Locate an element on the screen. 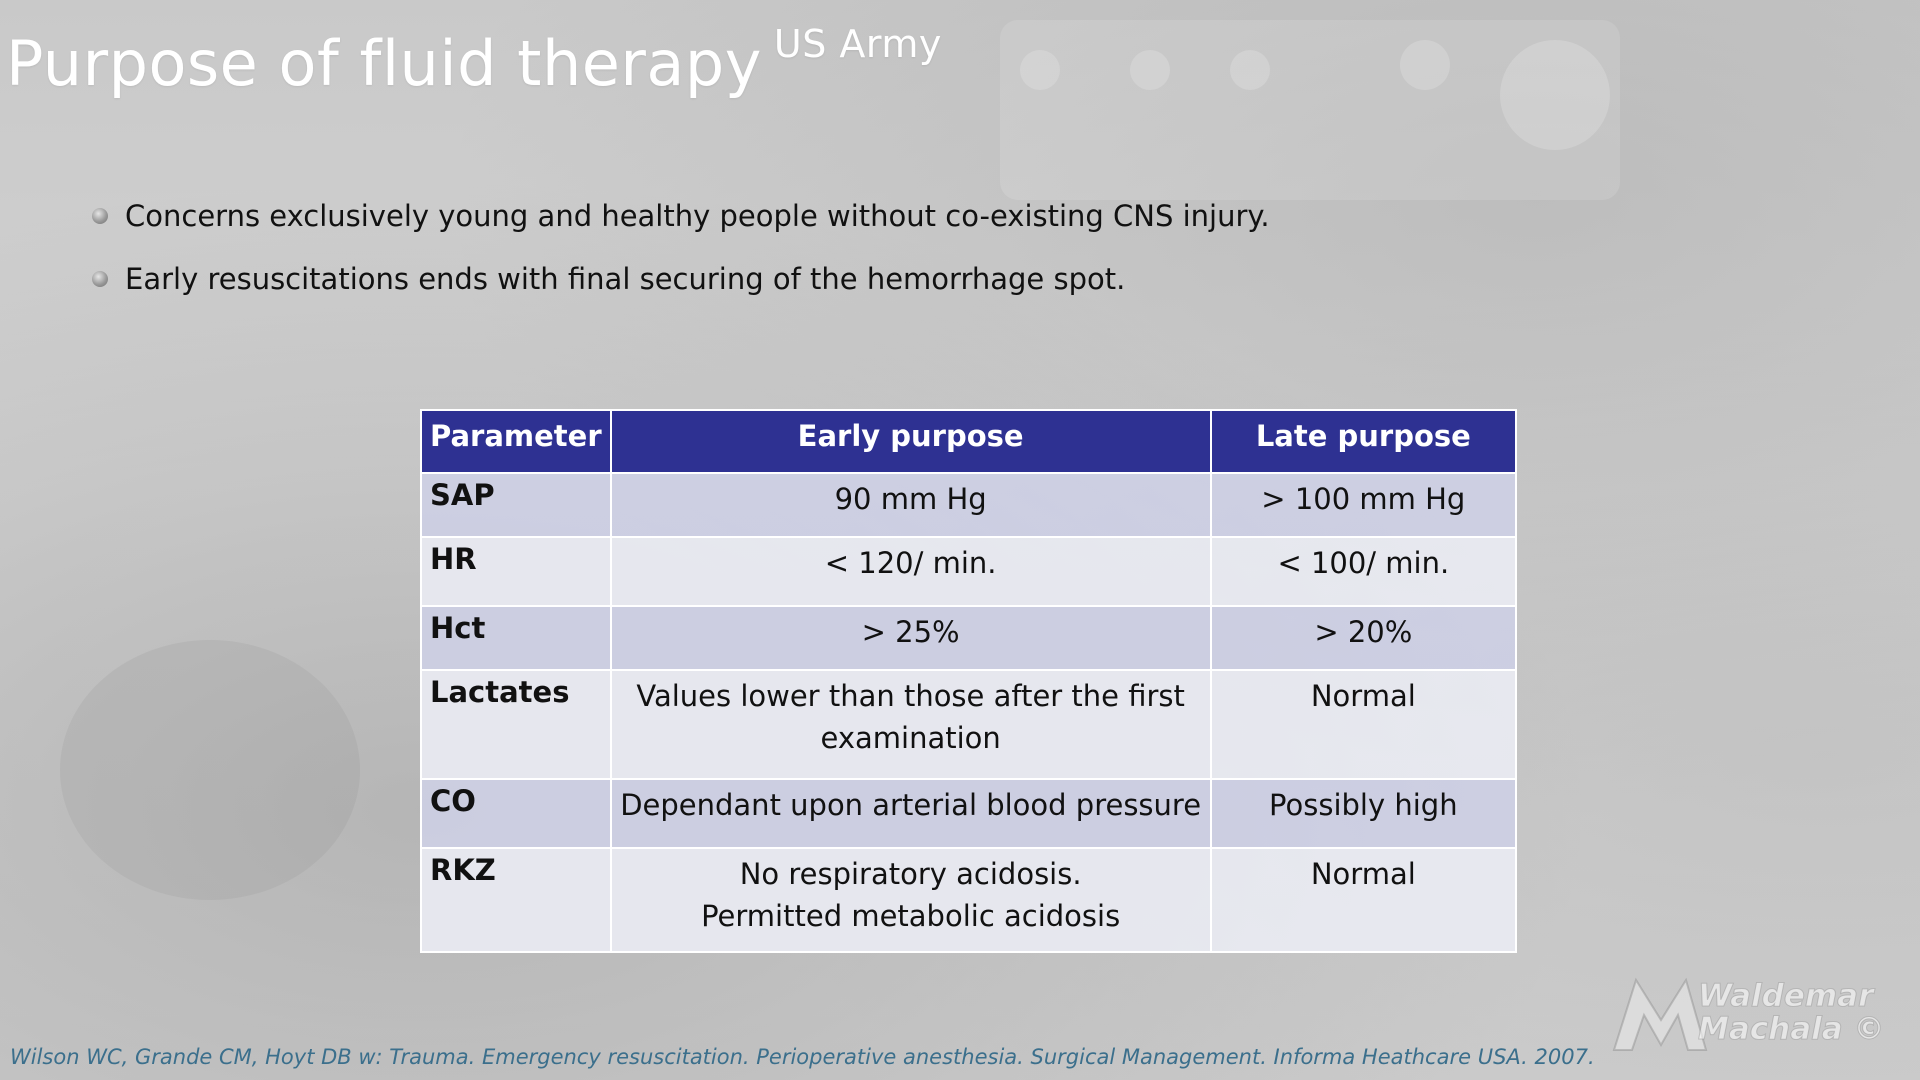 The height and width of the screenshot is (1080, 1920). cell-late: > 100 mm Hg is located at coordinates (1363, 505).